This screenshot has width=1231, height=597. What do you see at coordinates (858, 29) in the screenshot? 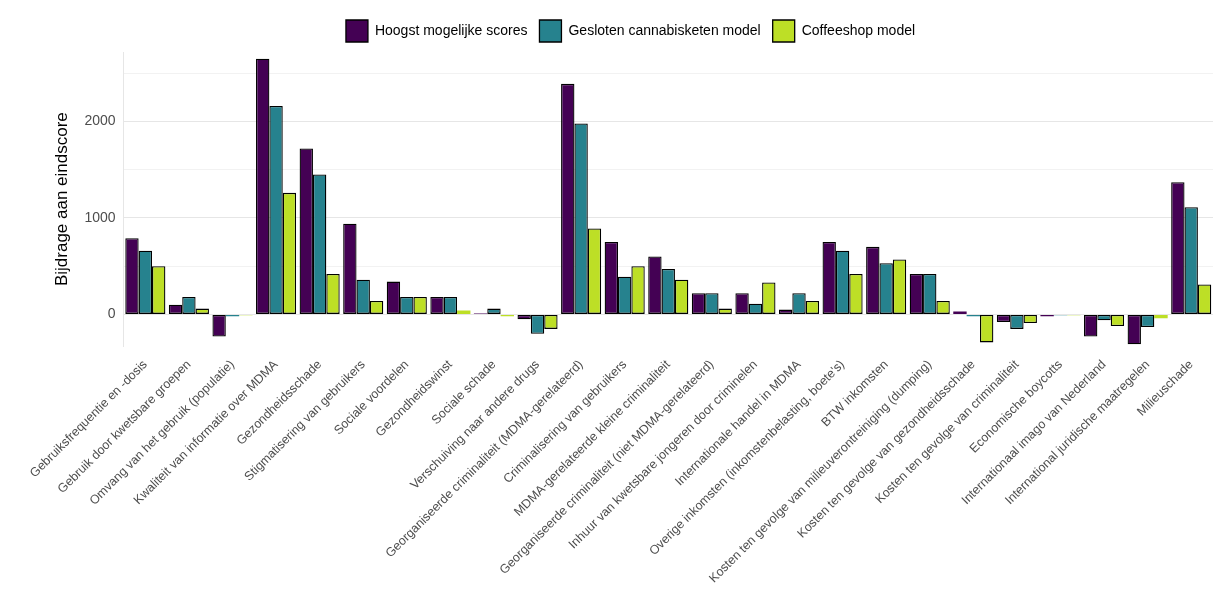
I see `legend-label: Coffeeshop model` at bounding box center [858, 29].